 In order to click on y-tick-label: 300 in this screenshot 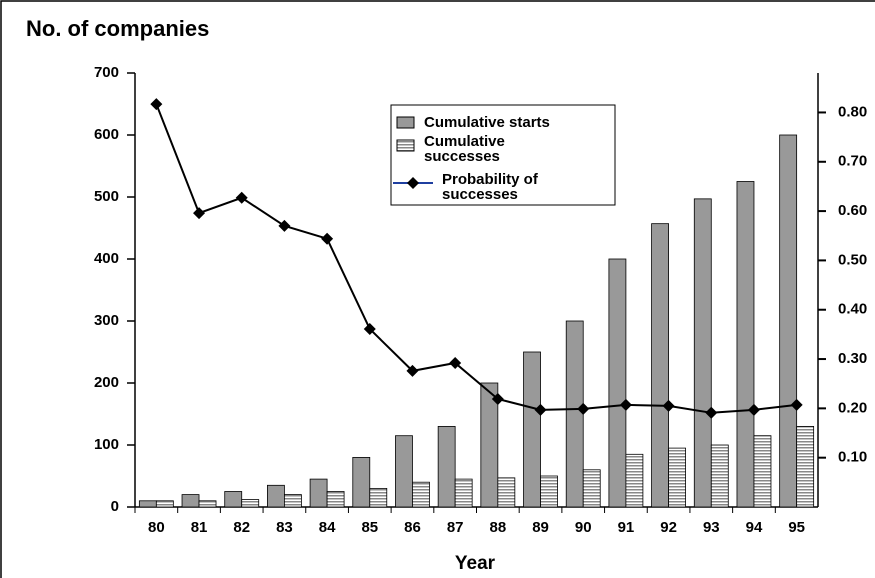, I will do `click(106, 320)`.